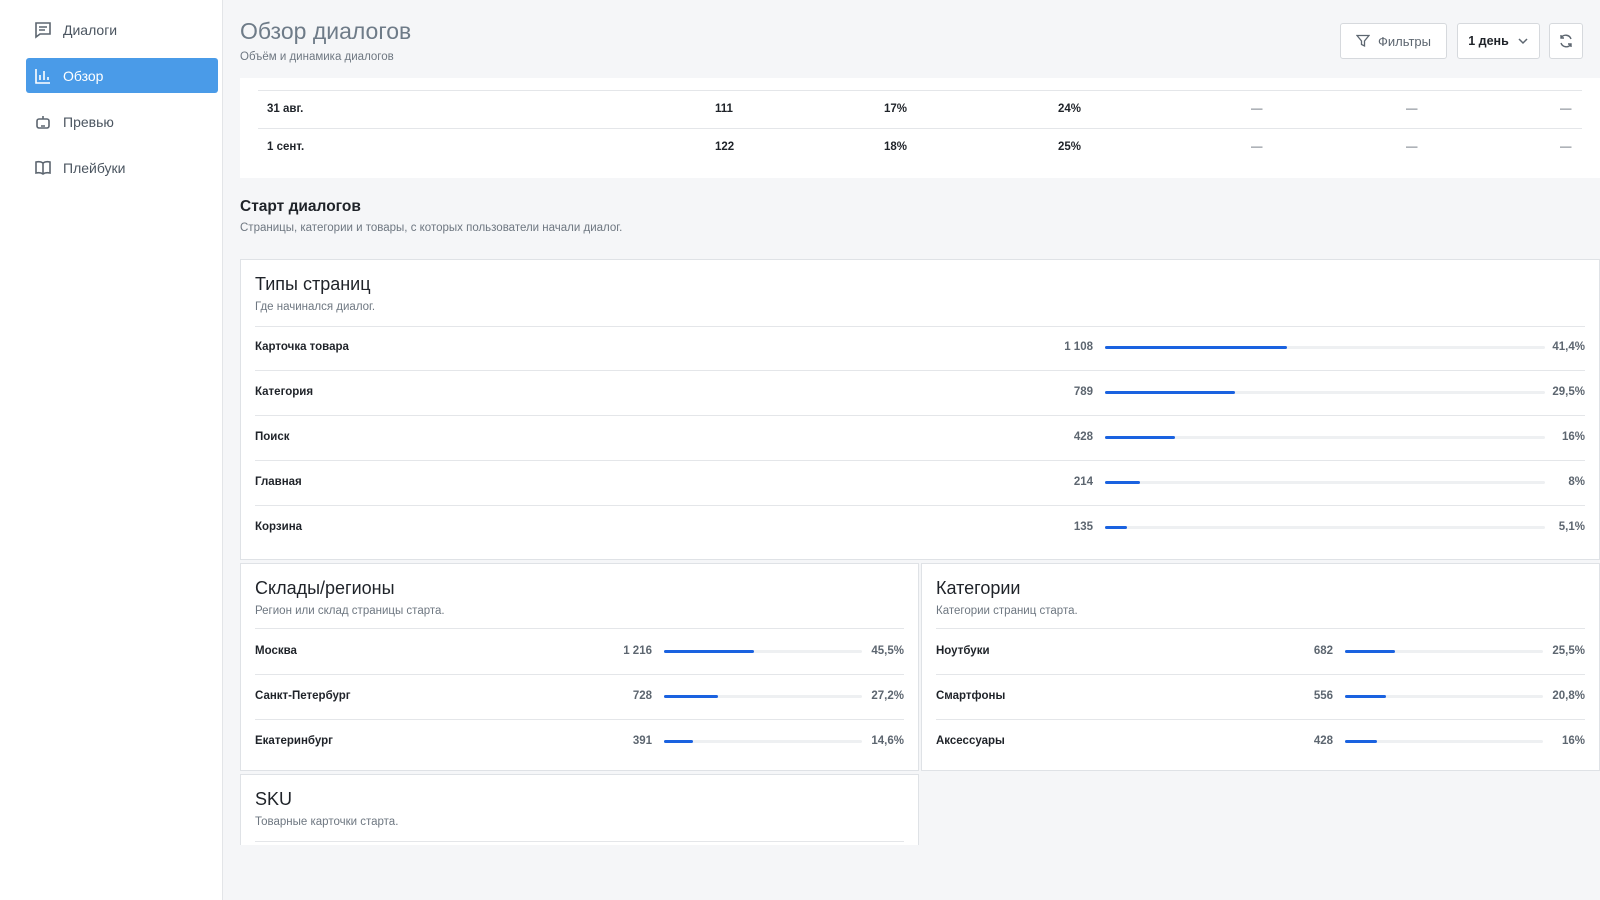 This screenshot has width=1600, height=900. I want to click on chat-icon, so click(43, 30).